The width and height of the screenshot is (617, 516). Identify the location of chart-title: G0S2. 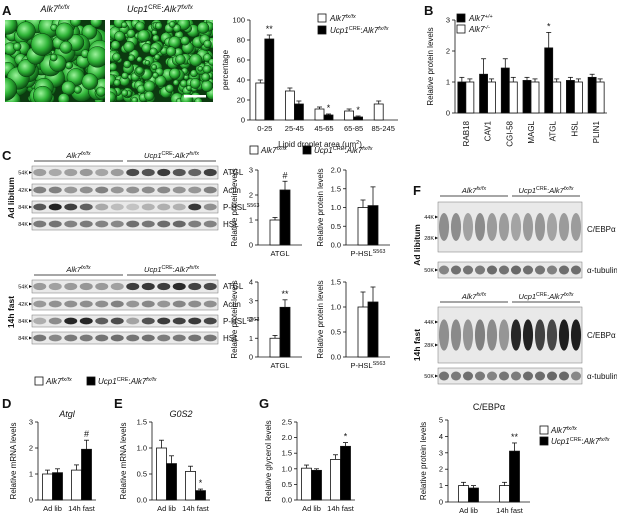
(180, 414).